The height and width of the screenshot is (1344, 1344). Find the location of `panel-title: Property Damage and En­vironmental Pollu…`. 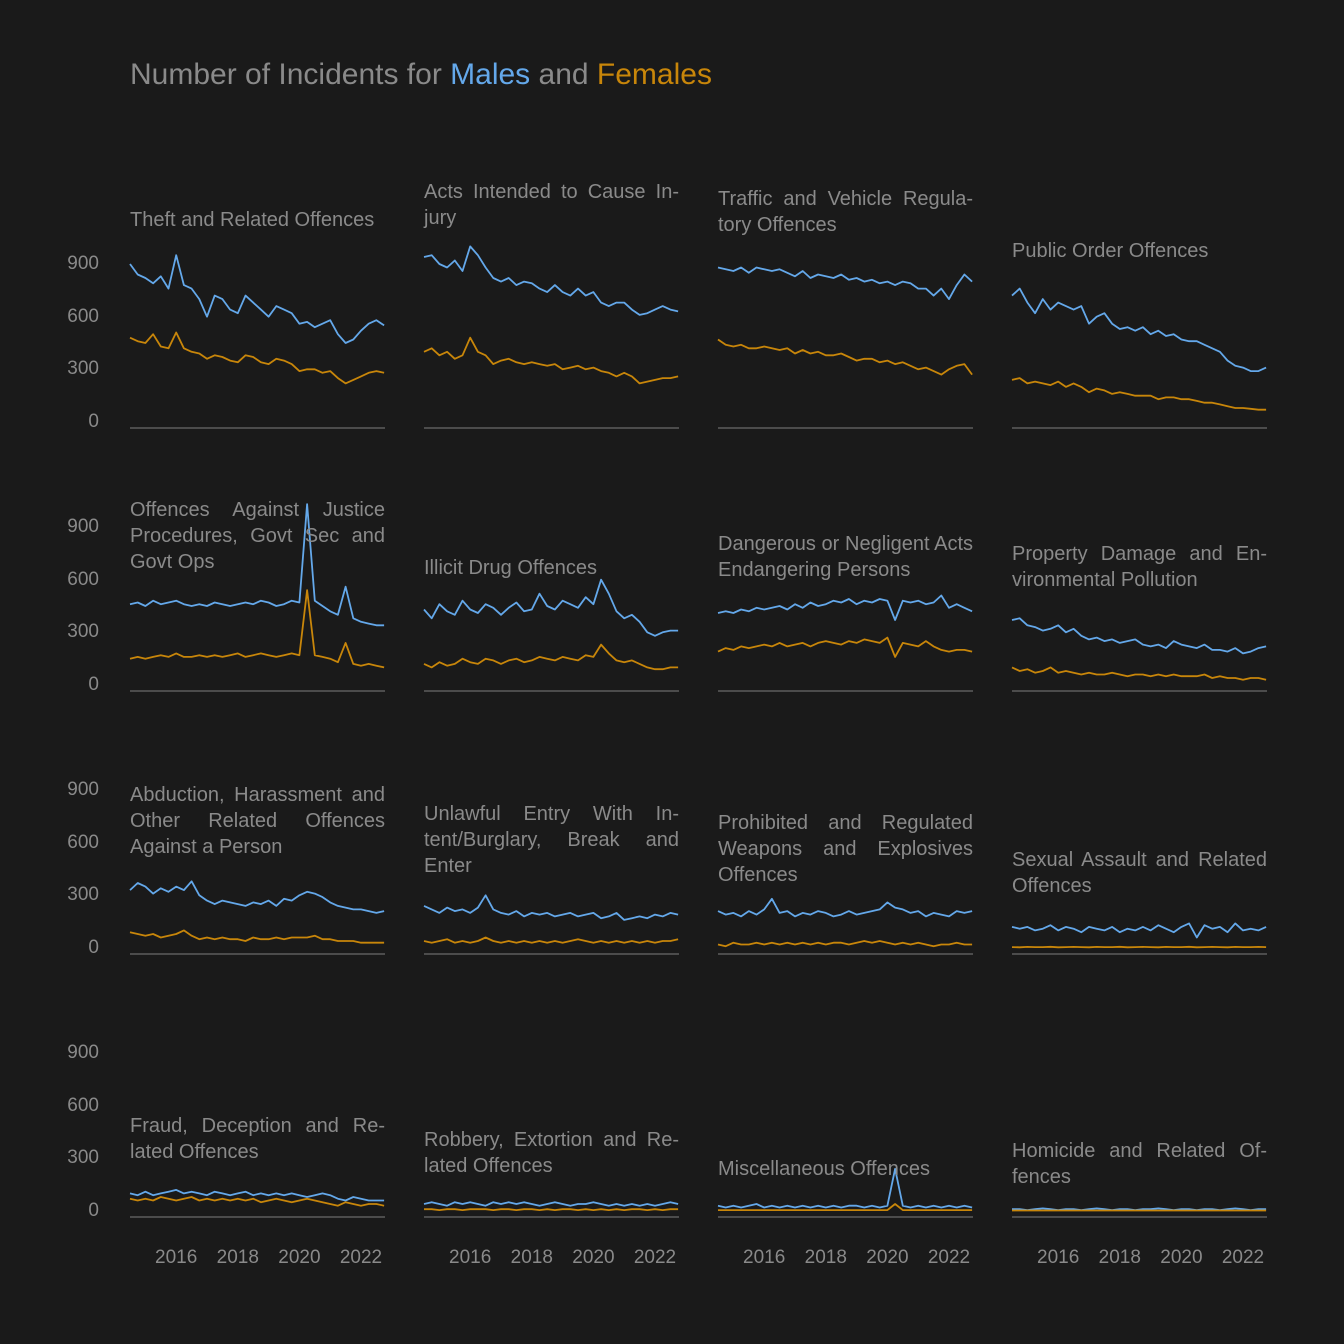

panel-title: Property Damage and En­vironmental Pollu… is located at coordinates (1139, 567).